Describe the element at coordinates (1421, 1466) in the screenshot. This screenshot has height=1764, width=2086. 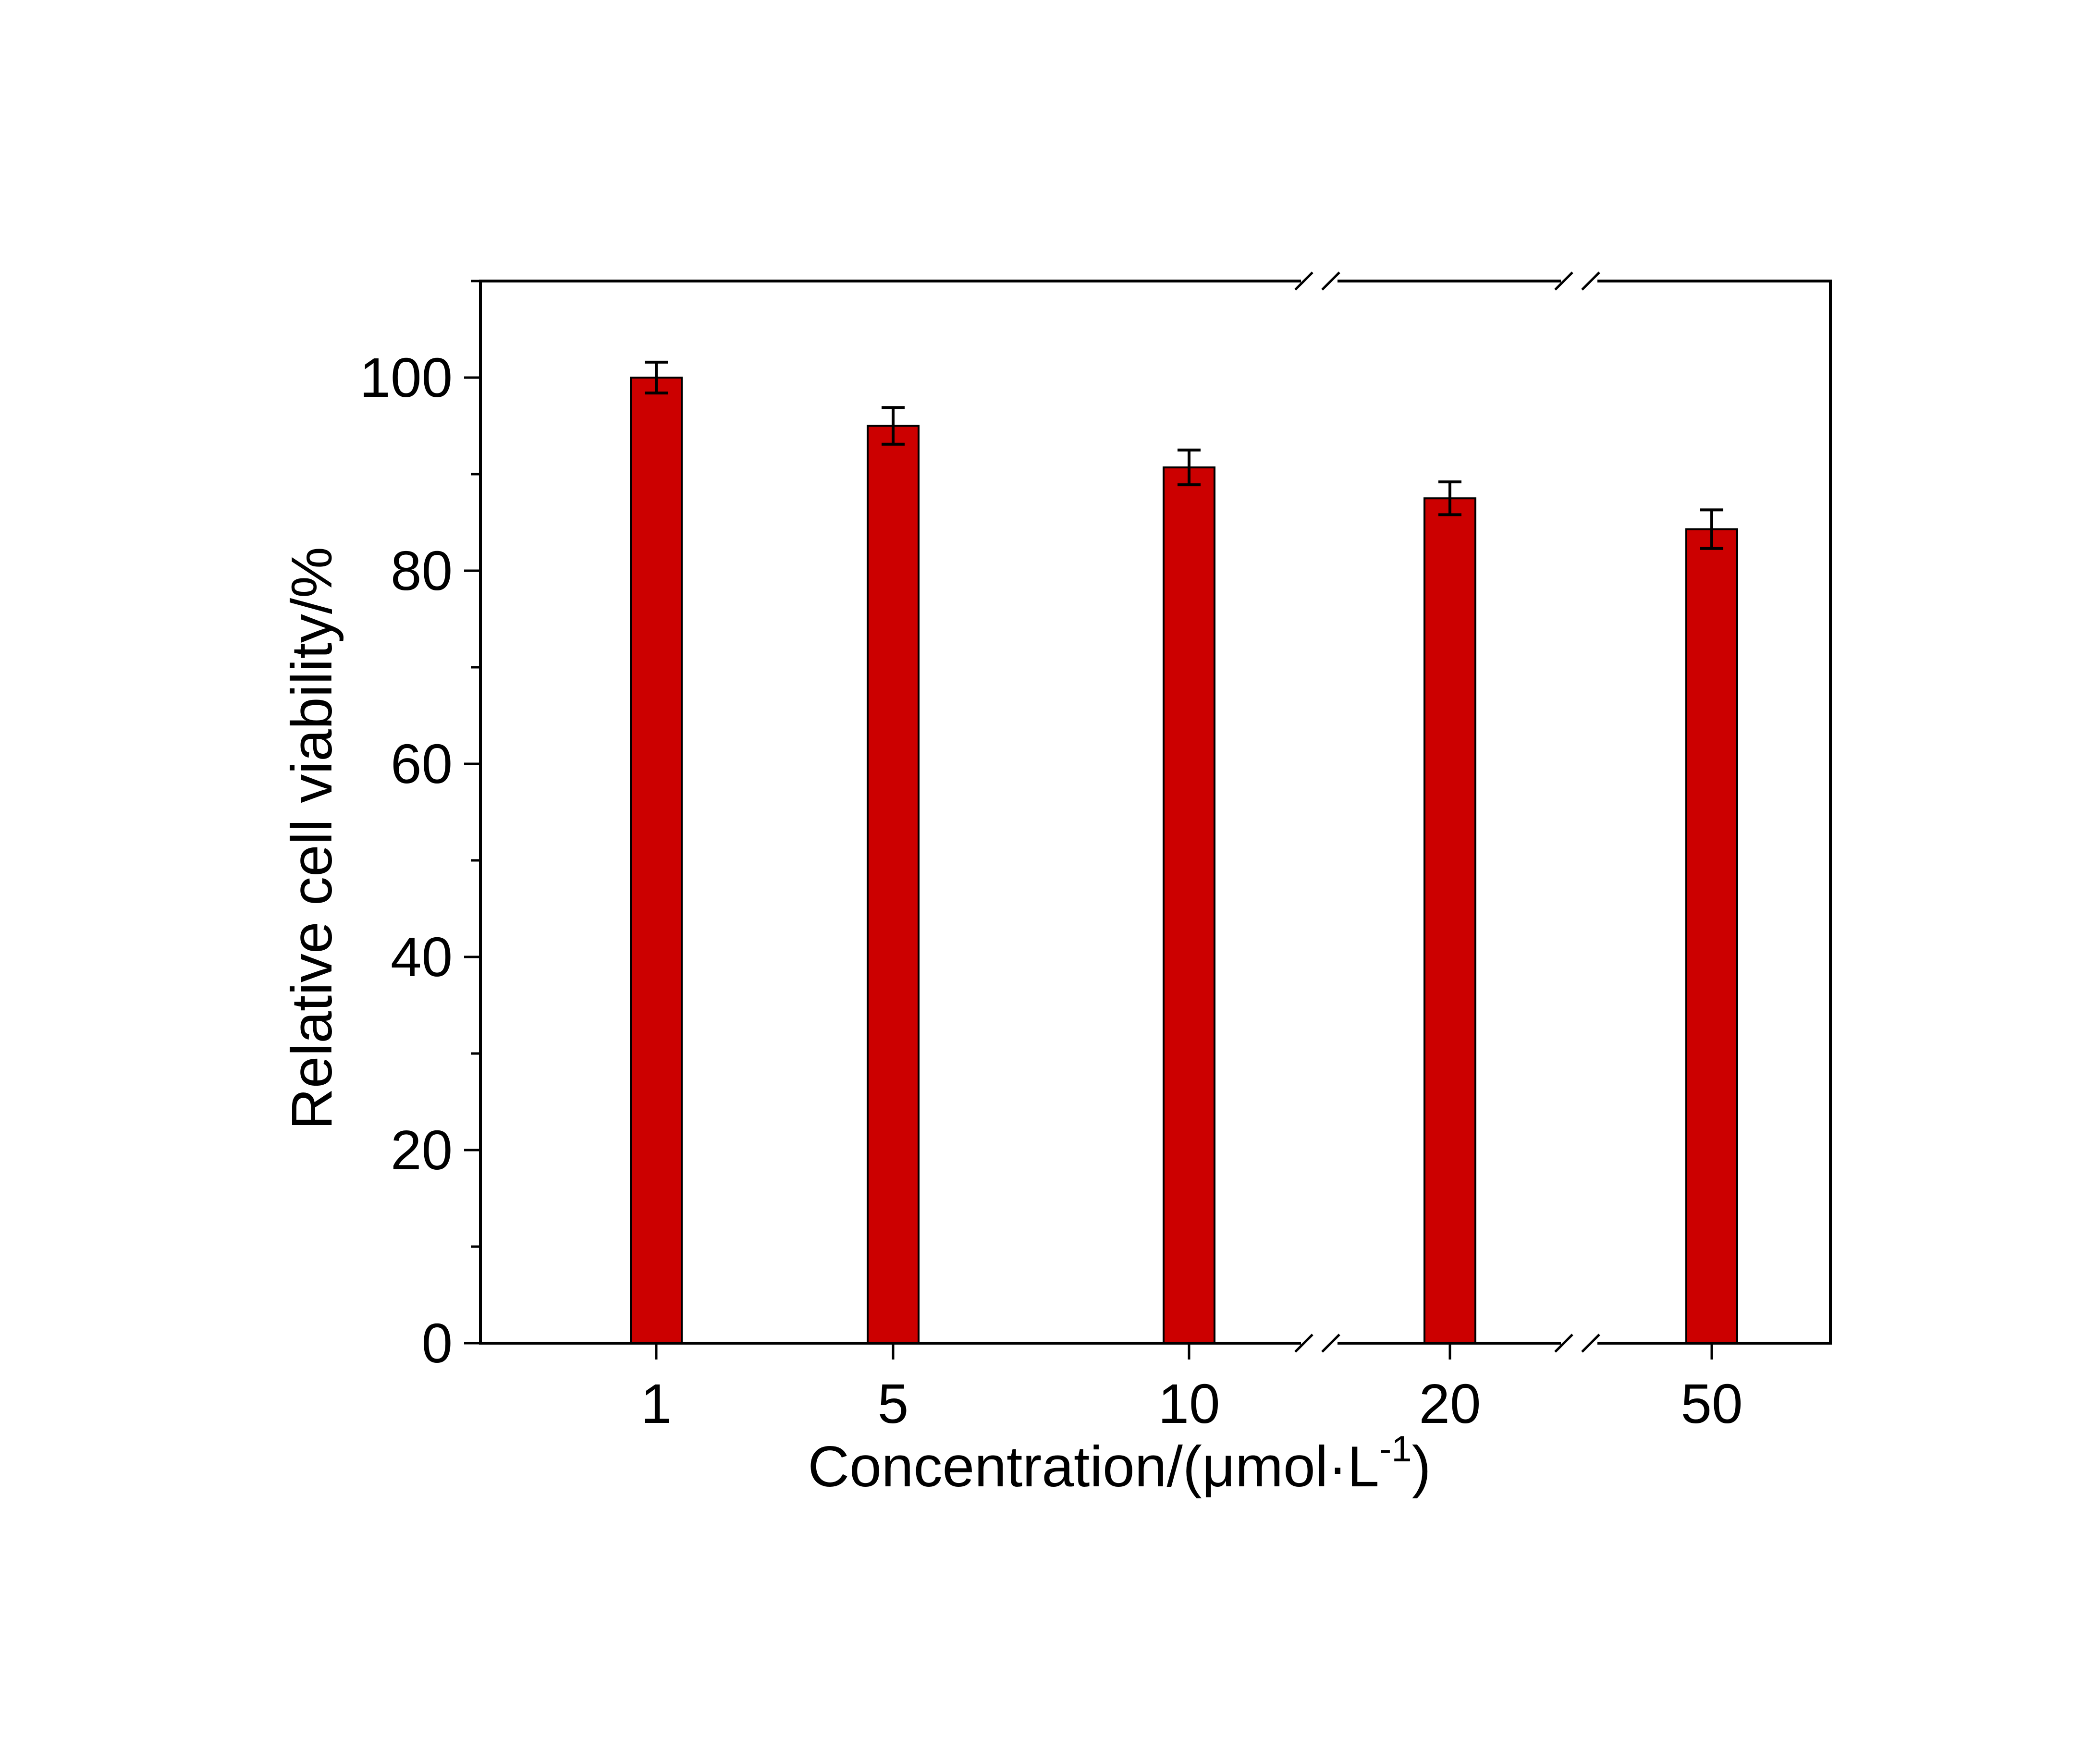
I see `x-axis-title-suffix: )` at that location.